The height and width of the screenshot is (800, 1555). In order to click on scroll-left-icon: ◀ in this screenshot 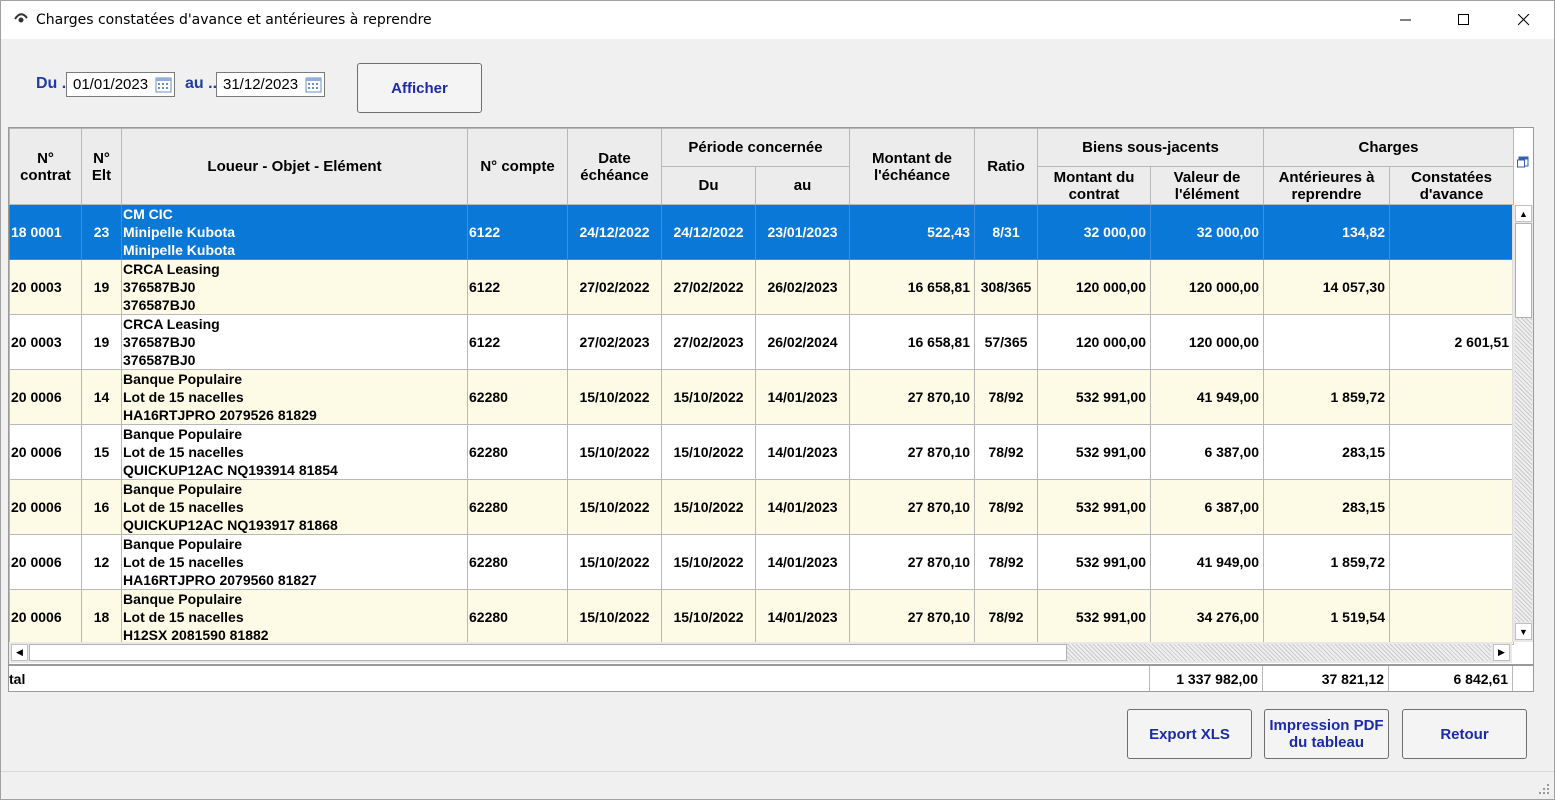, I will do `click(19, 652)`.